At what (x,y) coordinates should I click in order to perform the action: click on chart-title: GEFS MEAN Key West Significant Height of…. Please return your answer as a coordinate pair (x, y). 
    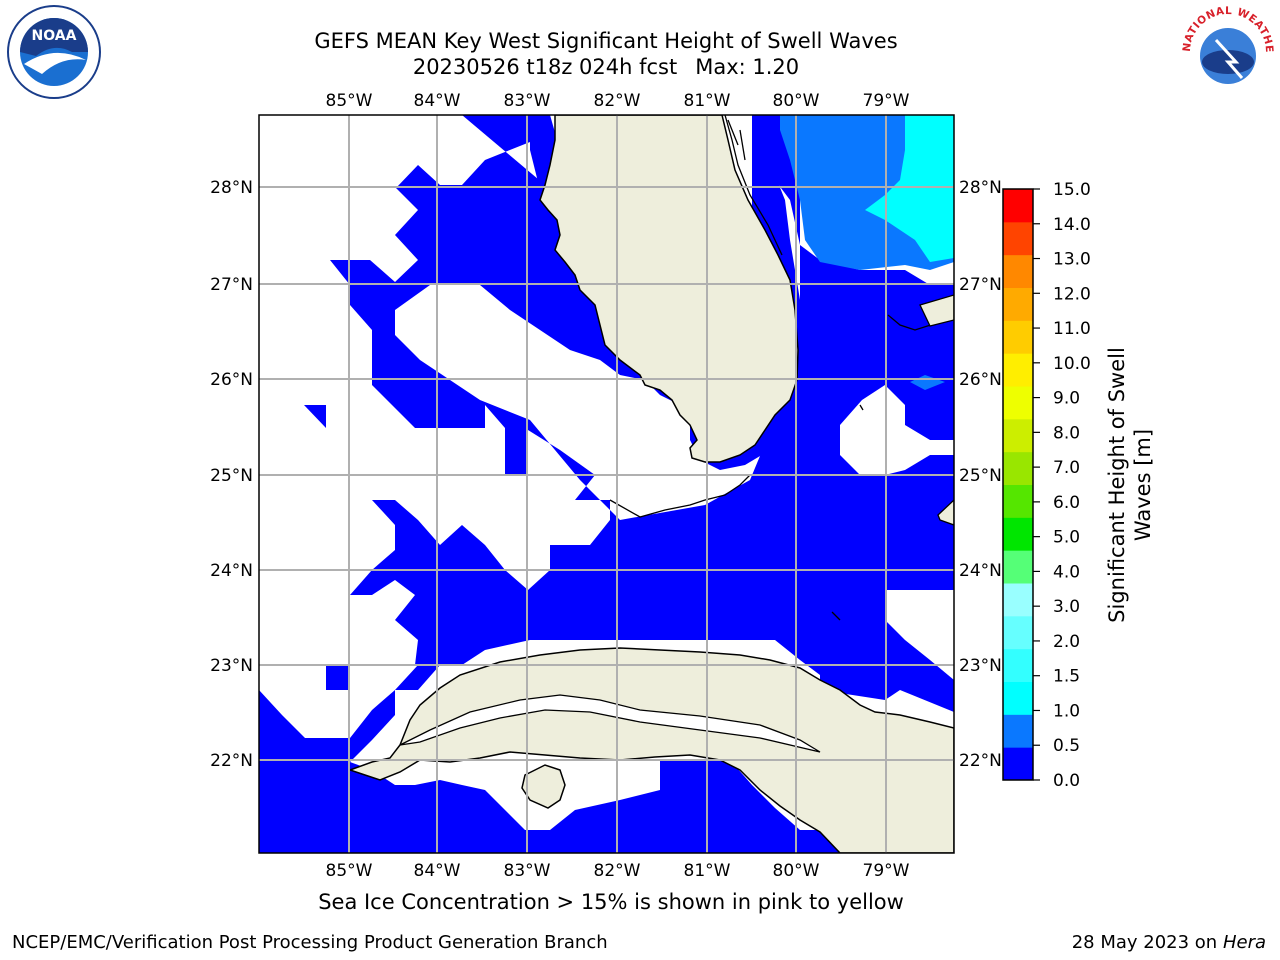
    Looking at the image, I should click on (606, 41).